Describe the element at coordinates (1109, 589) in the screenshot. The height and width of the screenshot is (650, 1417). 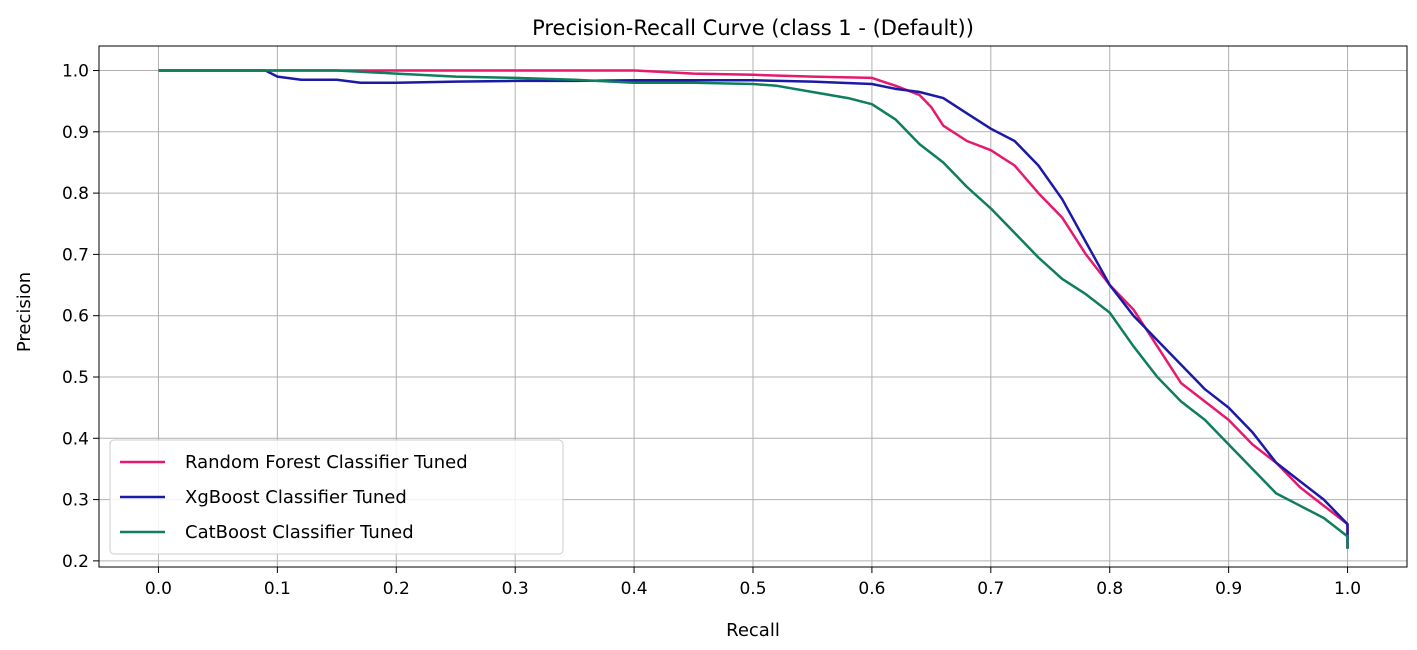
I see `x-tick-label: 0.8` at that location.